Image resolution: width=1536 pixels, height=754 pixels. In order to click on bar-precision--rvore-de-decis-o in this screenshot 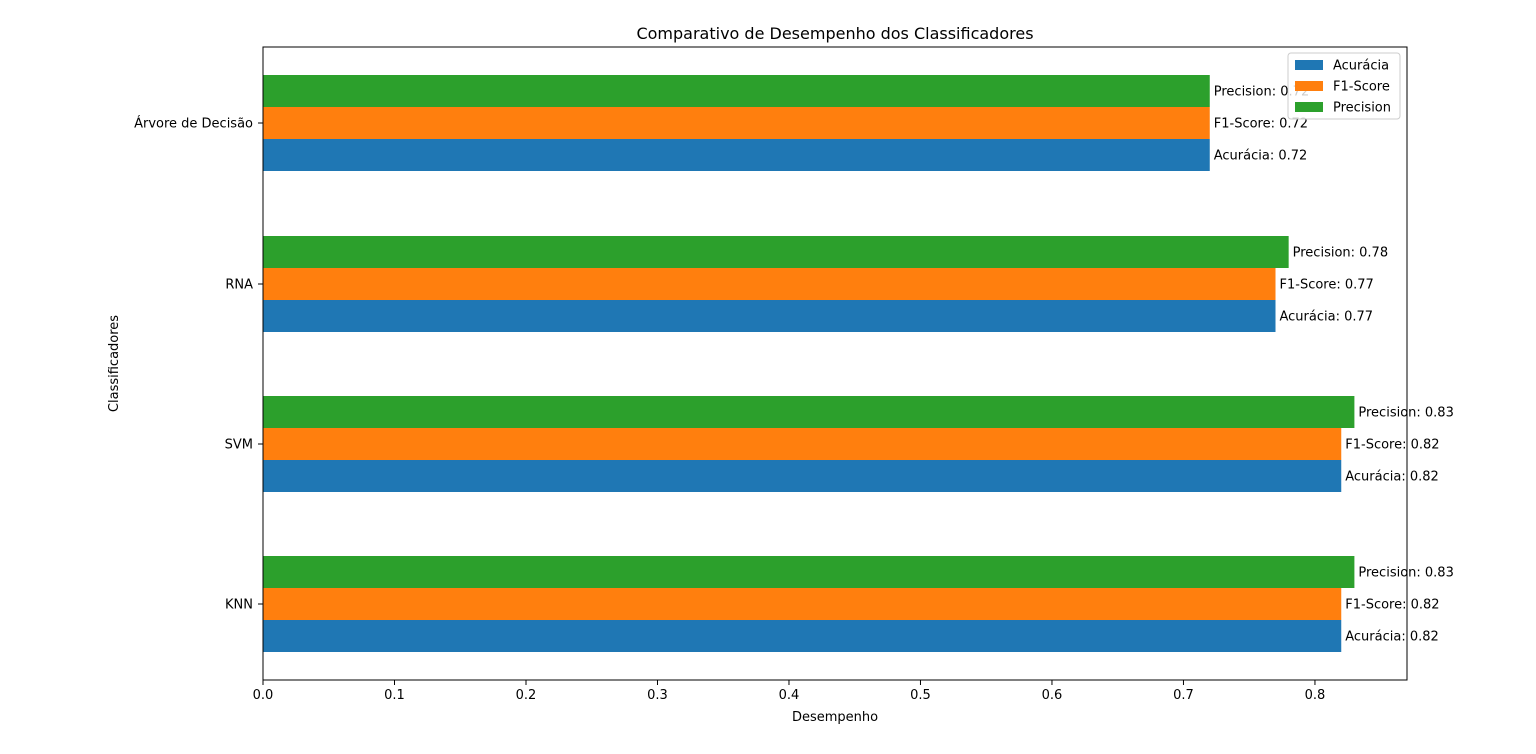, I will do `click(736, 91)`.